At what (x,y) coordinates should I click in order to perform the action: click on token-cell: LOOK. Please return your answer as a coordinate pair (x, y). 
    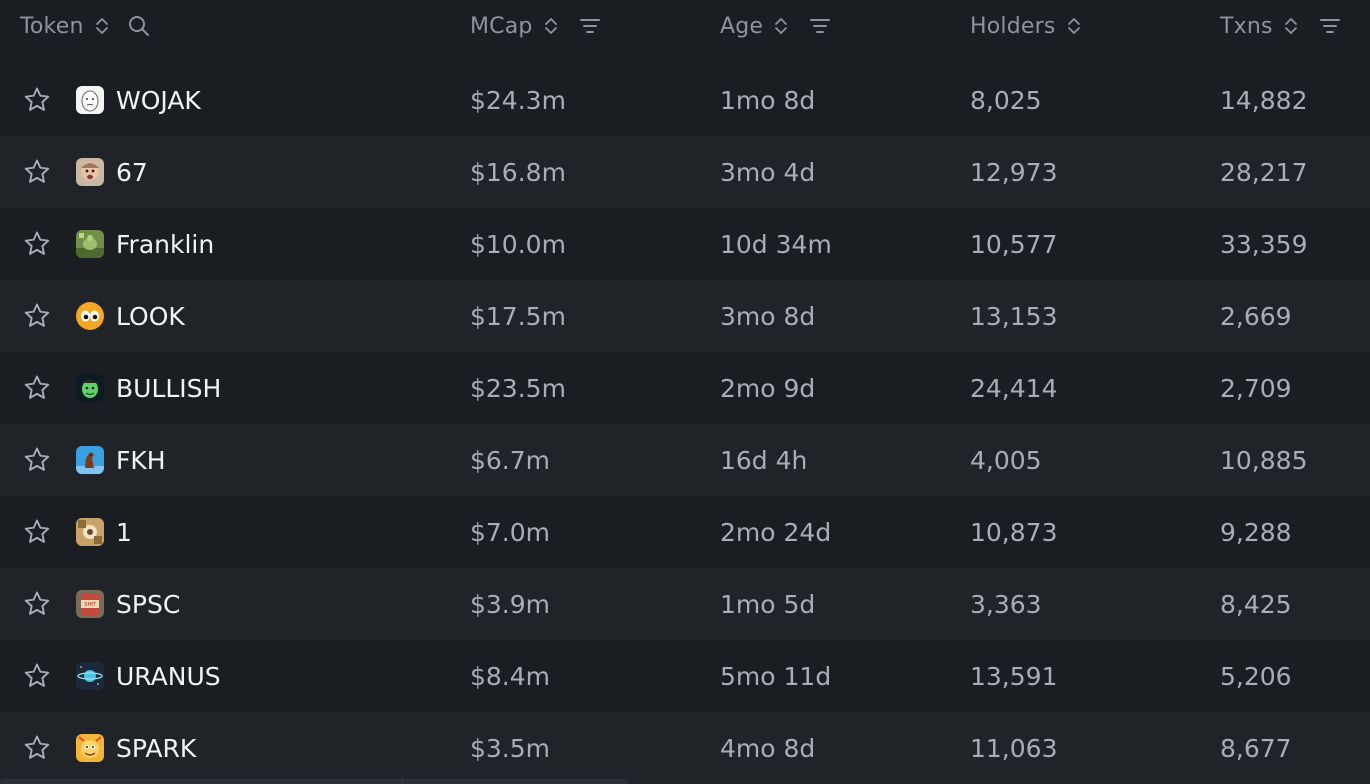
    Looking at the image, I should click on (130, 316).